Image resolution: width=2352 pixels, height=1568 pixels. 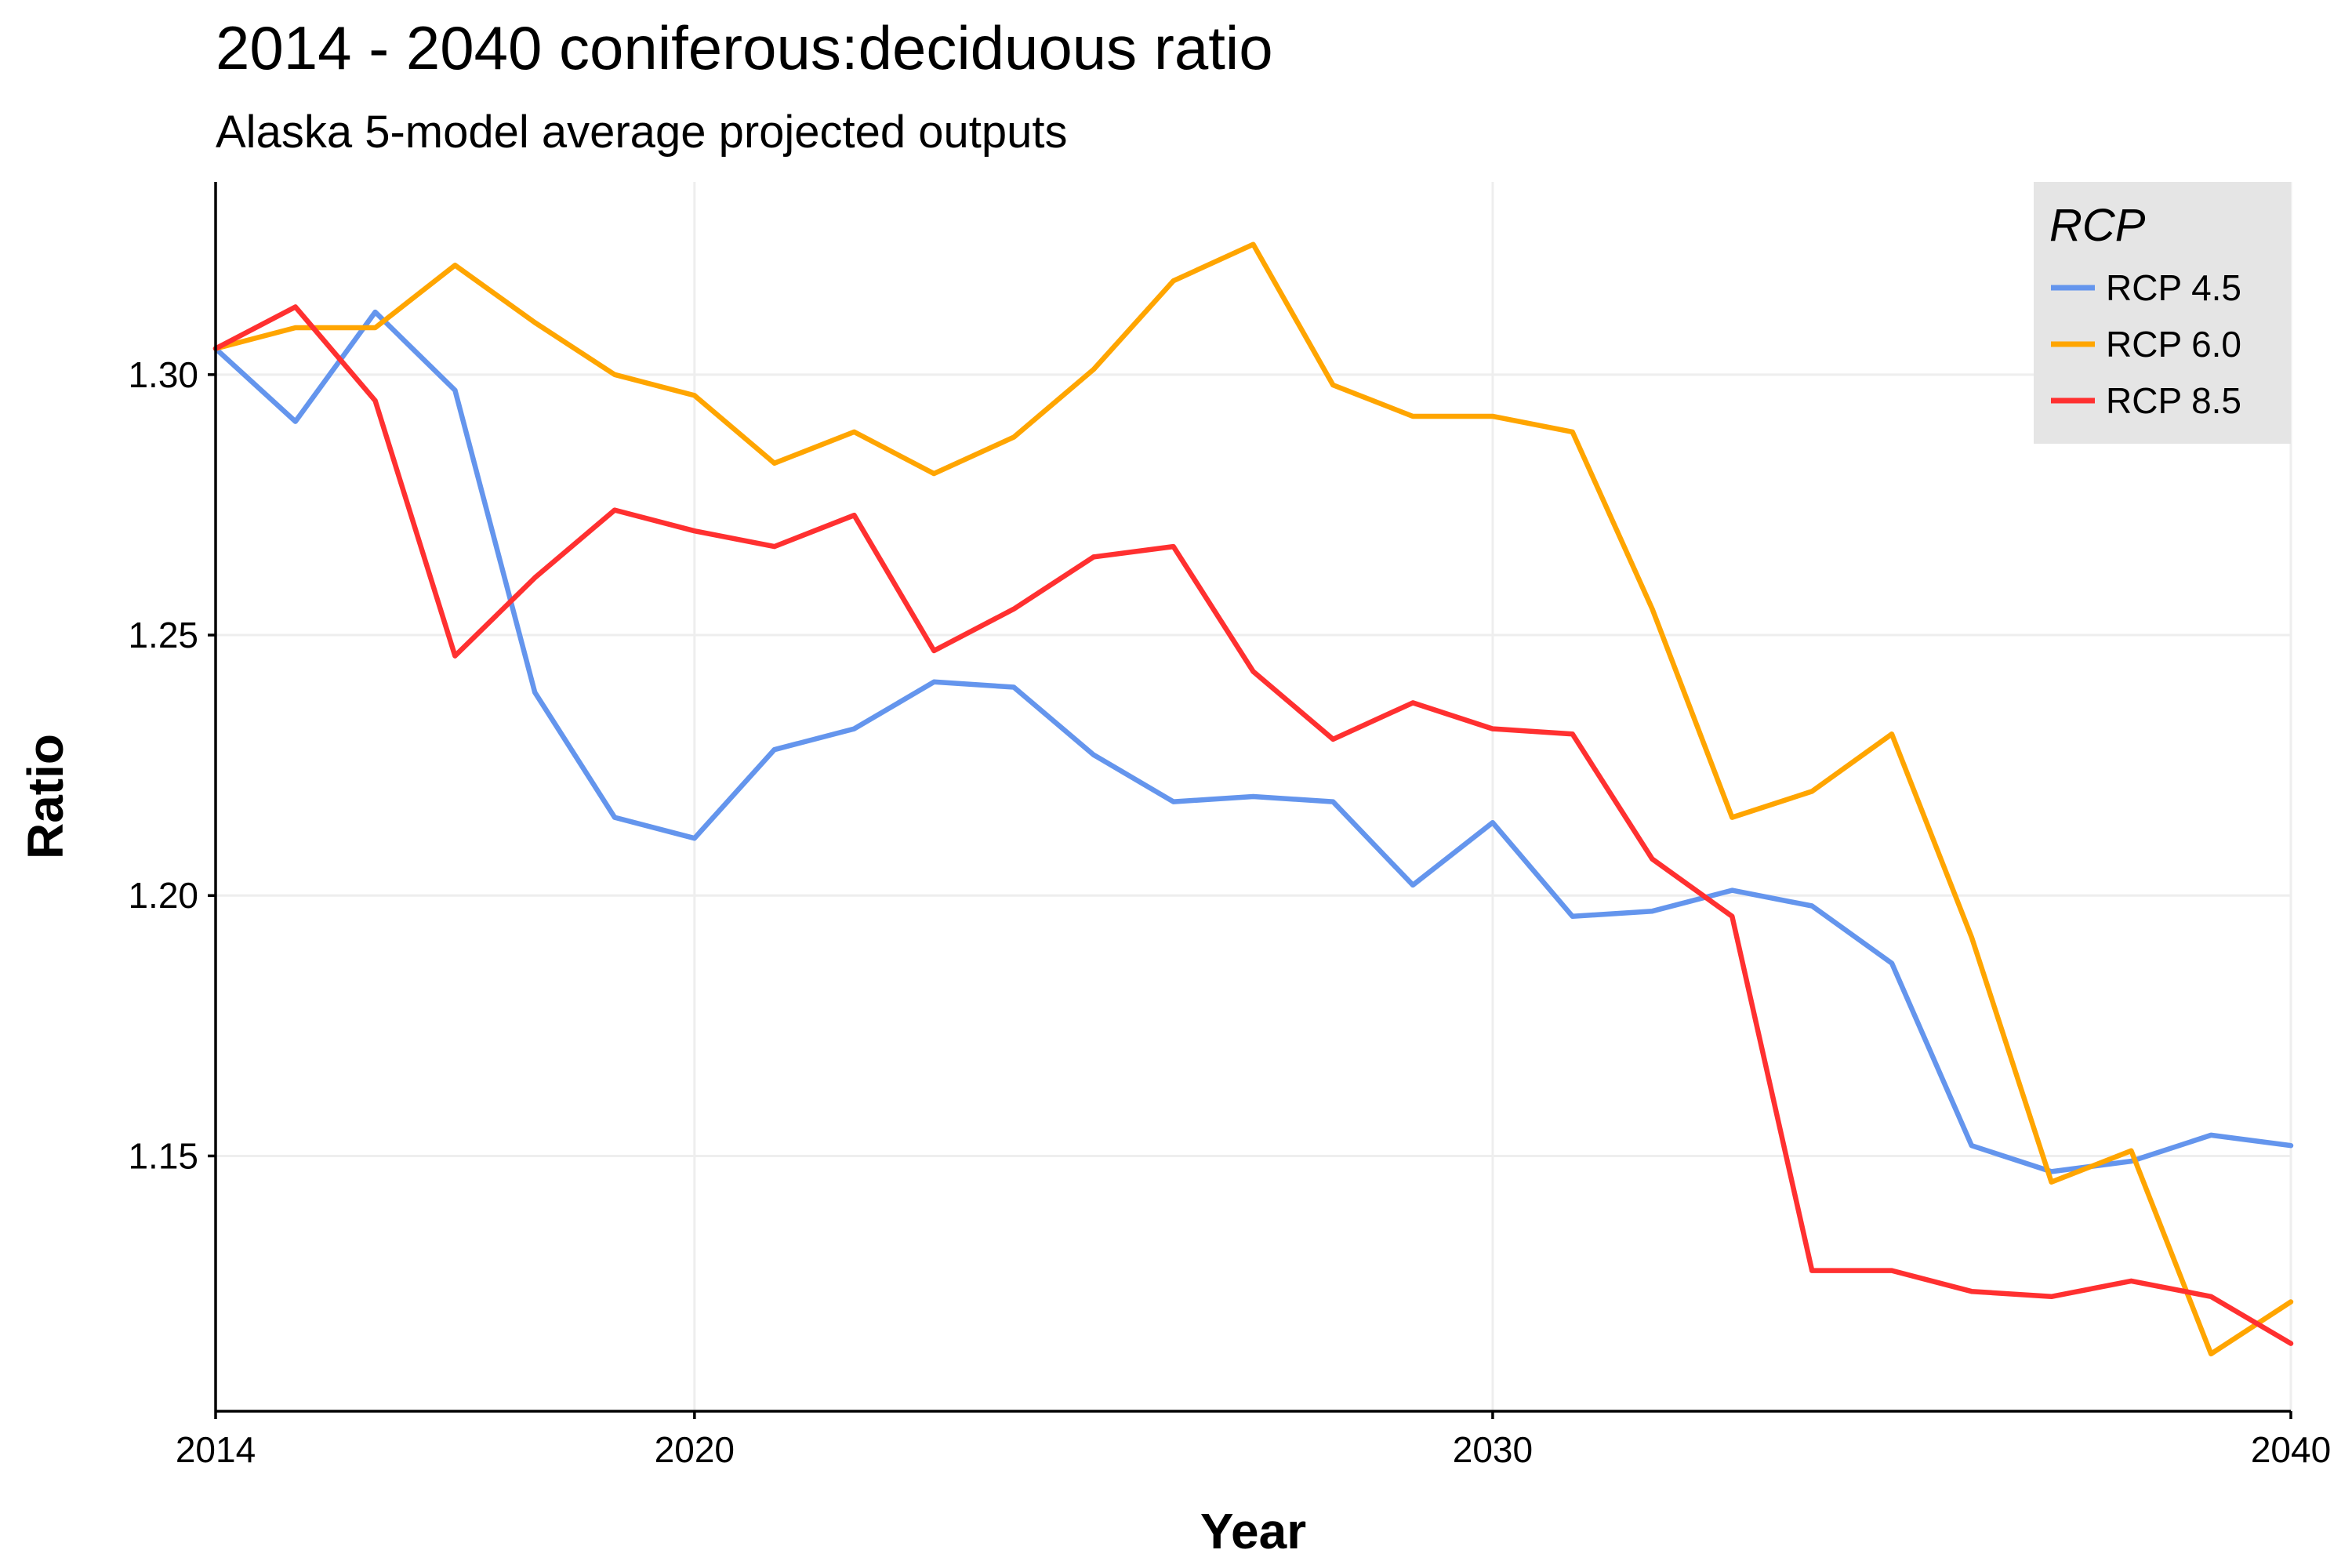 I want to click on legend: RCP RCP 4.5 RCP 6.0 RCP 8.5, so click(x=2162, y=313).